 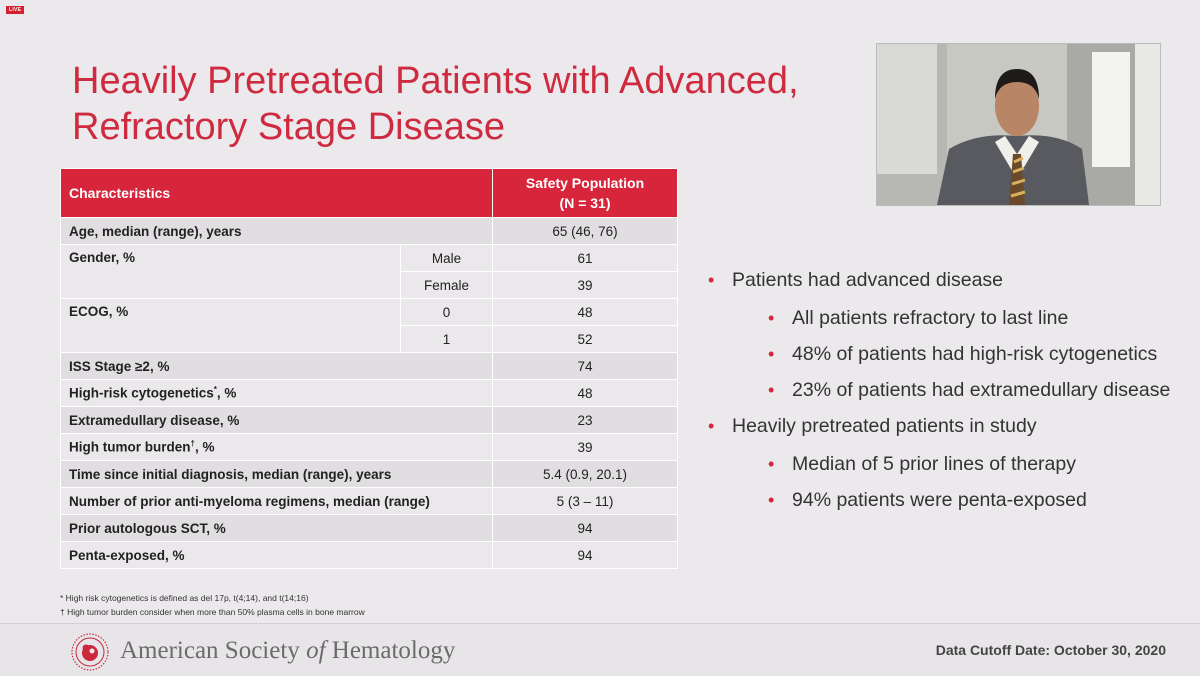 What do you see at coordinates (15, 10) in the screenshot?
I see `live-badge: LIVE` at bounding box center [15, 10].